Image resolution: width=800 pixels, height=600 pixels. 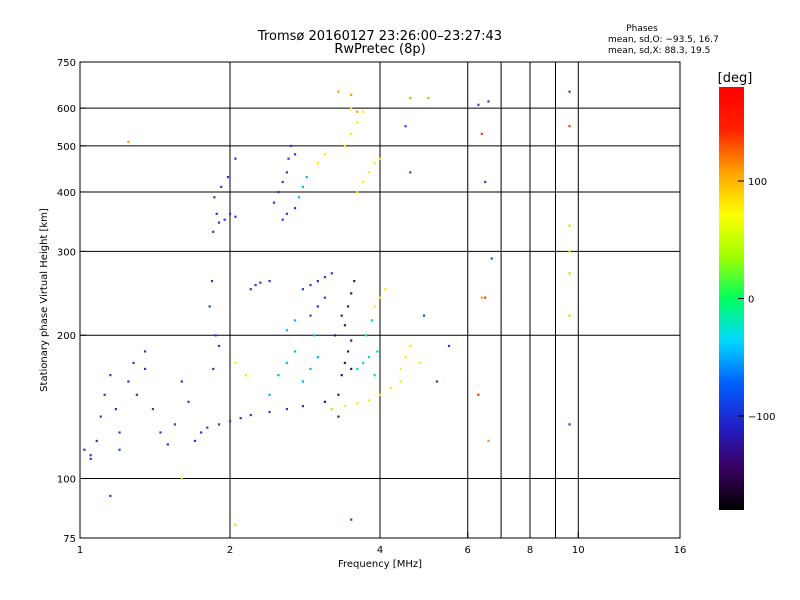 I want to click on chart-subtitle: RwPretec (8p), so click(x=379, y=49).